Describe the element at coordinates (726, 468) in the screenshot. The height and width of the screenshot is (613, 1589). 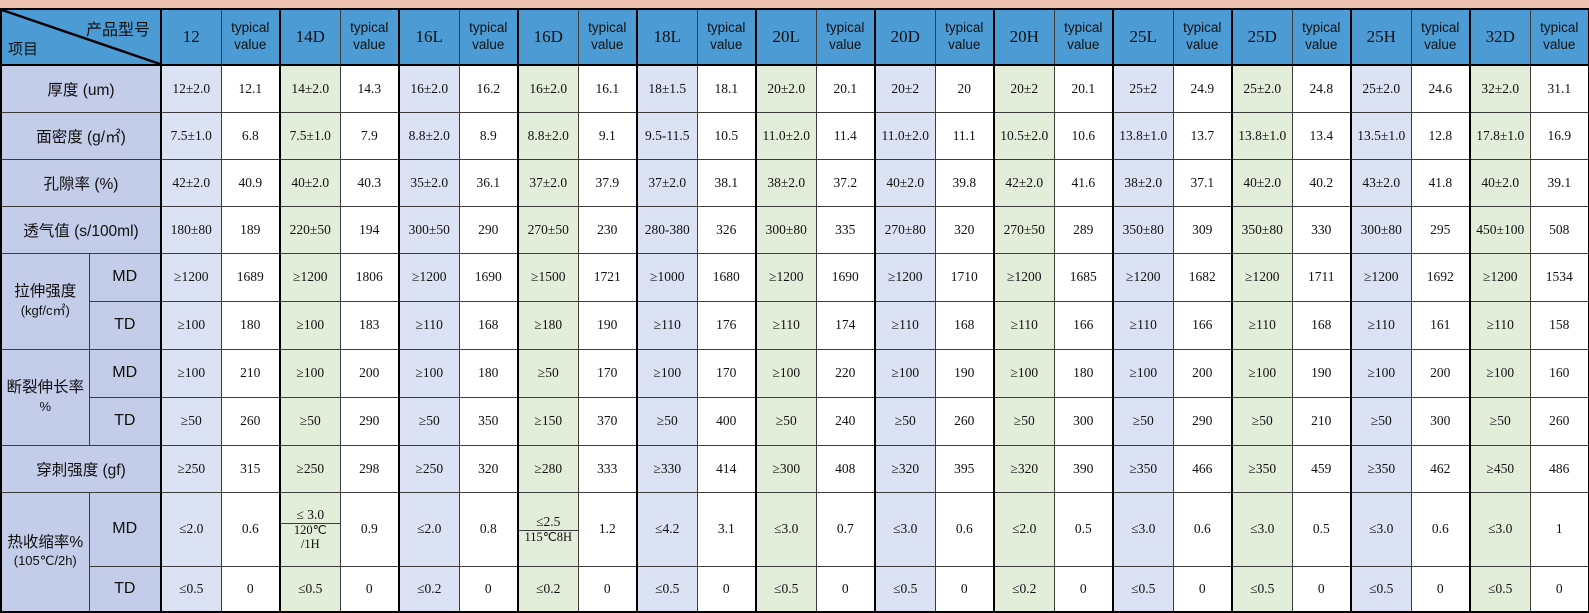
I see `typical-cell-18L: 414` at that location.